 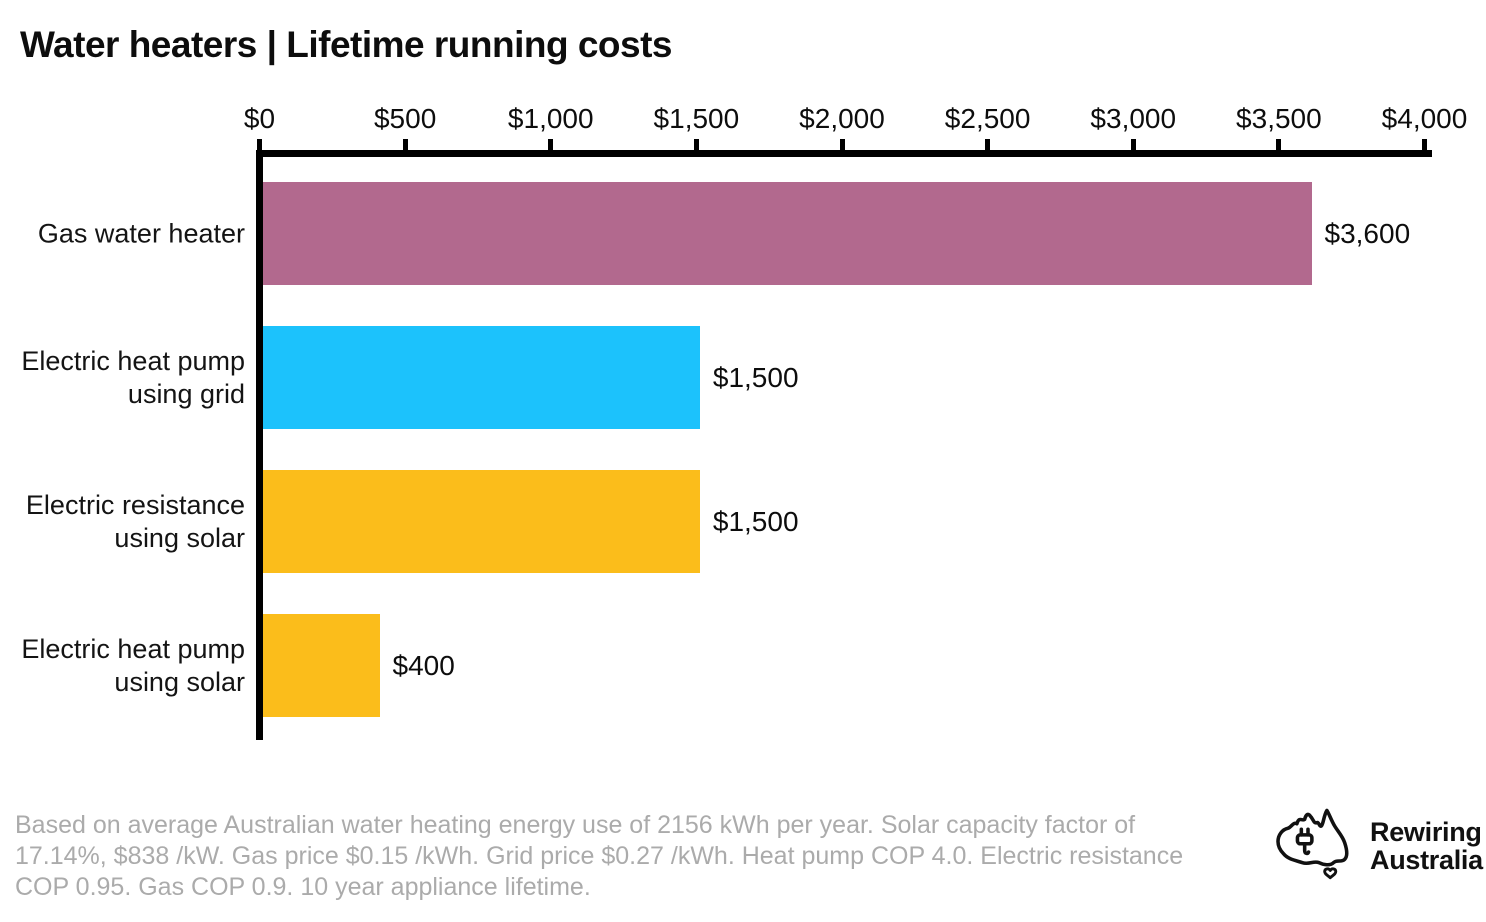 I want to click on category-label: Electric heat pump using solar, so click(x=133, y=665).